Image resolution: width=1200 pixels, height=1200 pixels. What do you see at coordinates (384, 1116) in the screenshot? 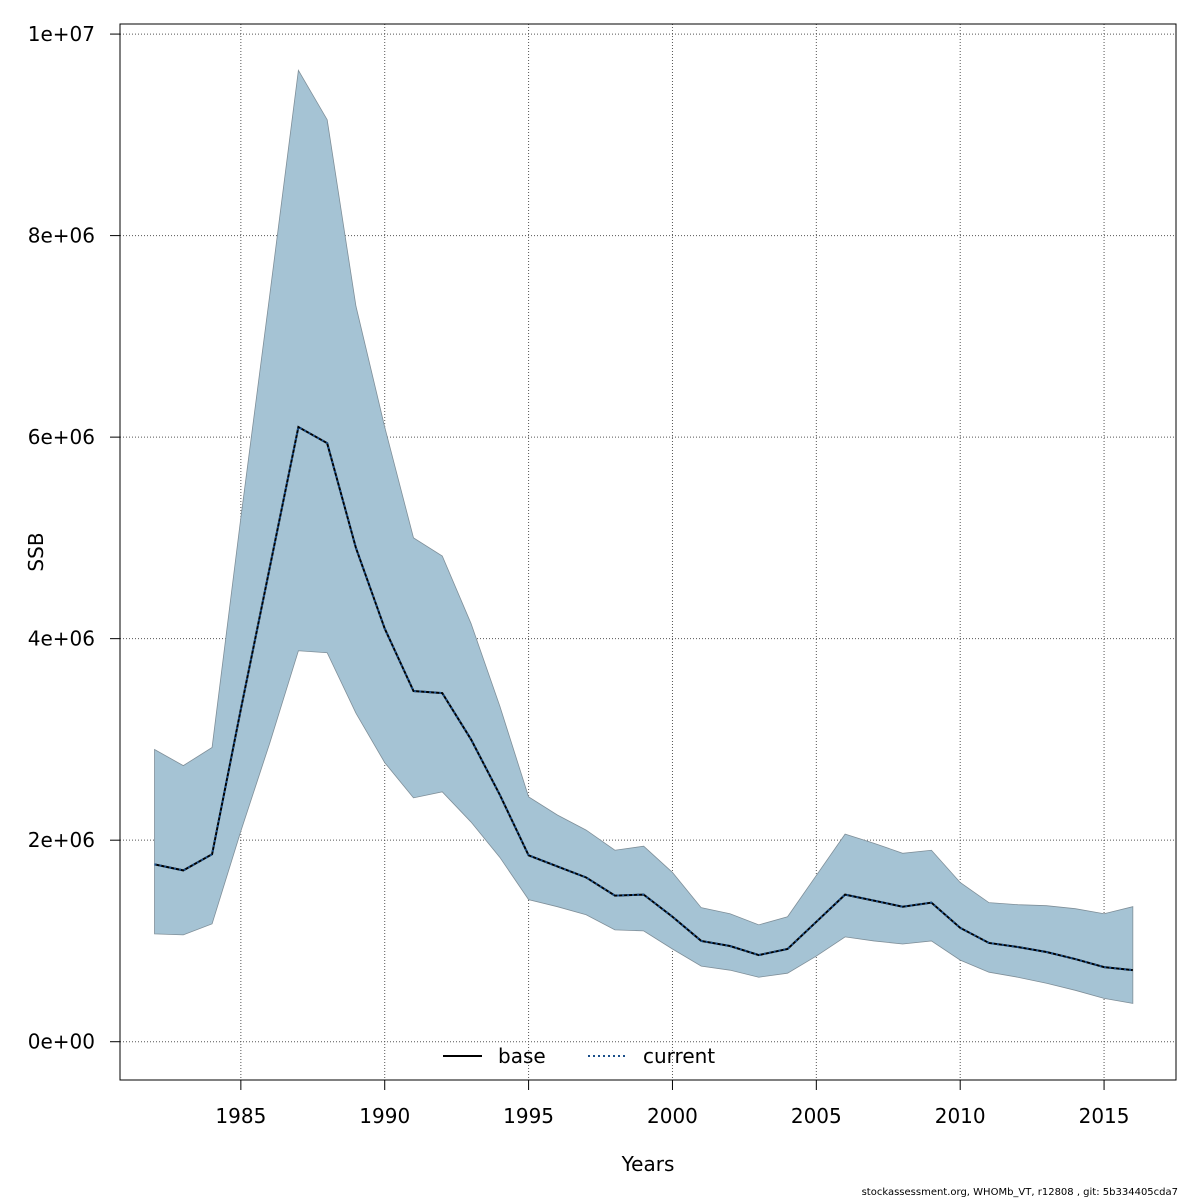
I see `x-tick-label-1990: 1990` at bounding box center [384, 1116].